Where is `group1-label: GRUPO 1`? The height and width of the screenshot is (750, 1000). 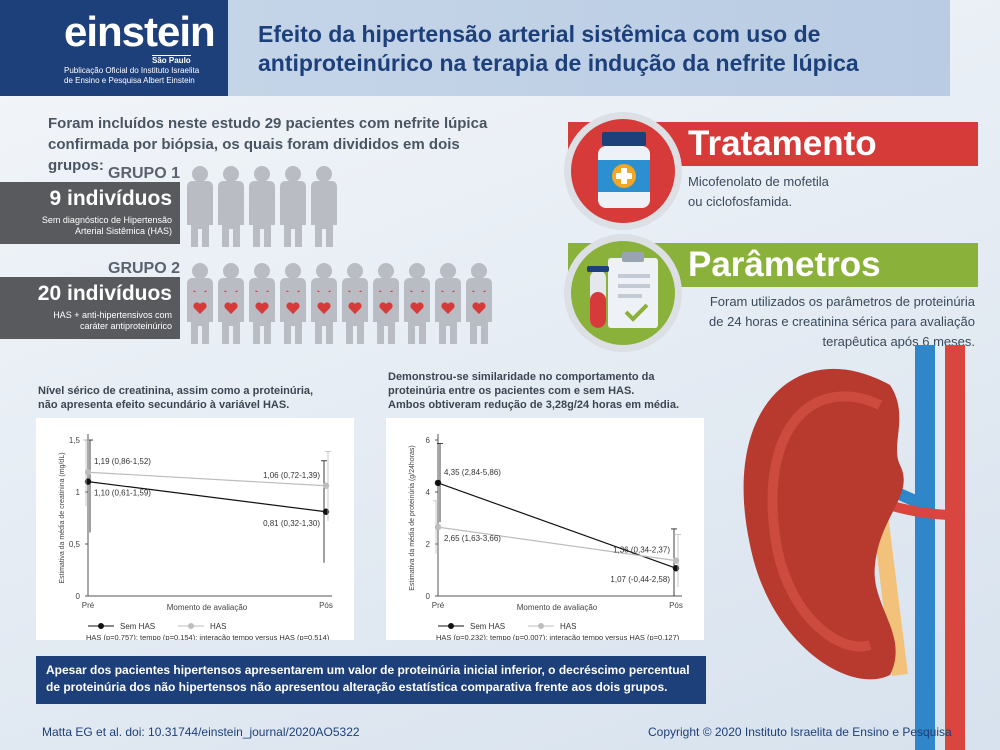
group1-label: GRUPO 1 is located at coordinates (144, 173).